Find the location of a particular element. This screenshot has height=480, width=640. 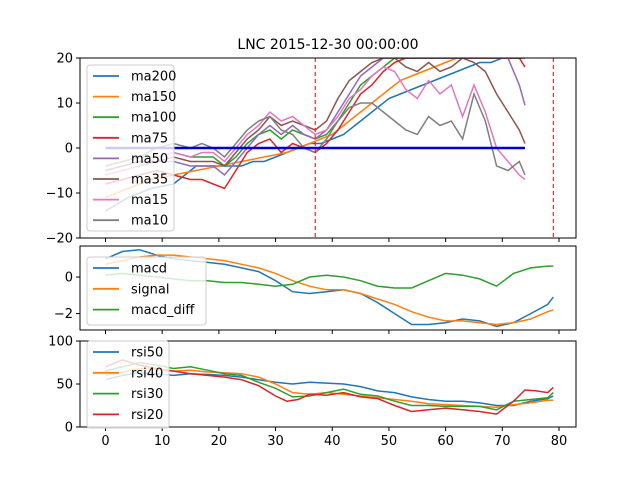

legend-label-rsi20: rsi20 is located at coordinates (147, 415).